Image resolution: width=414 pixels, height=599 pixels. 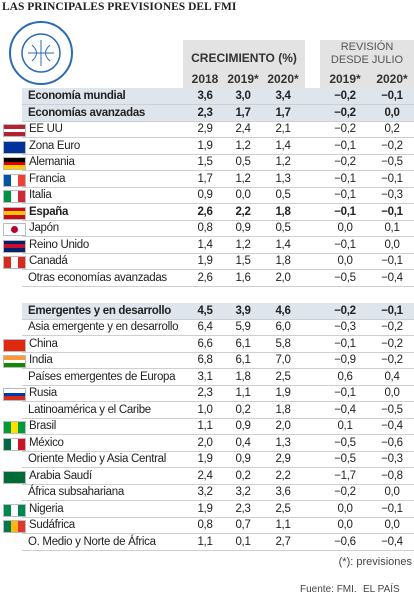 I want to click on cell-value: 5,8, so click(x=283, y=343).